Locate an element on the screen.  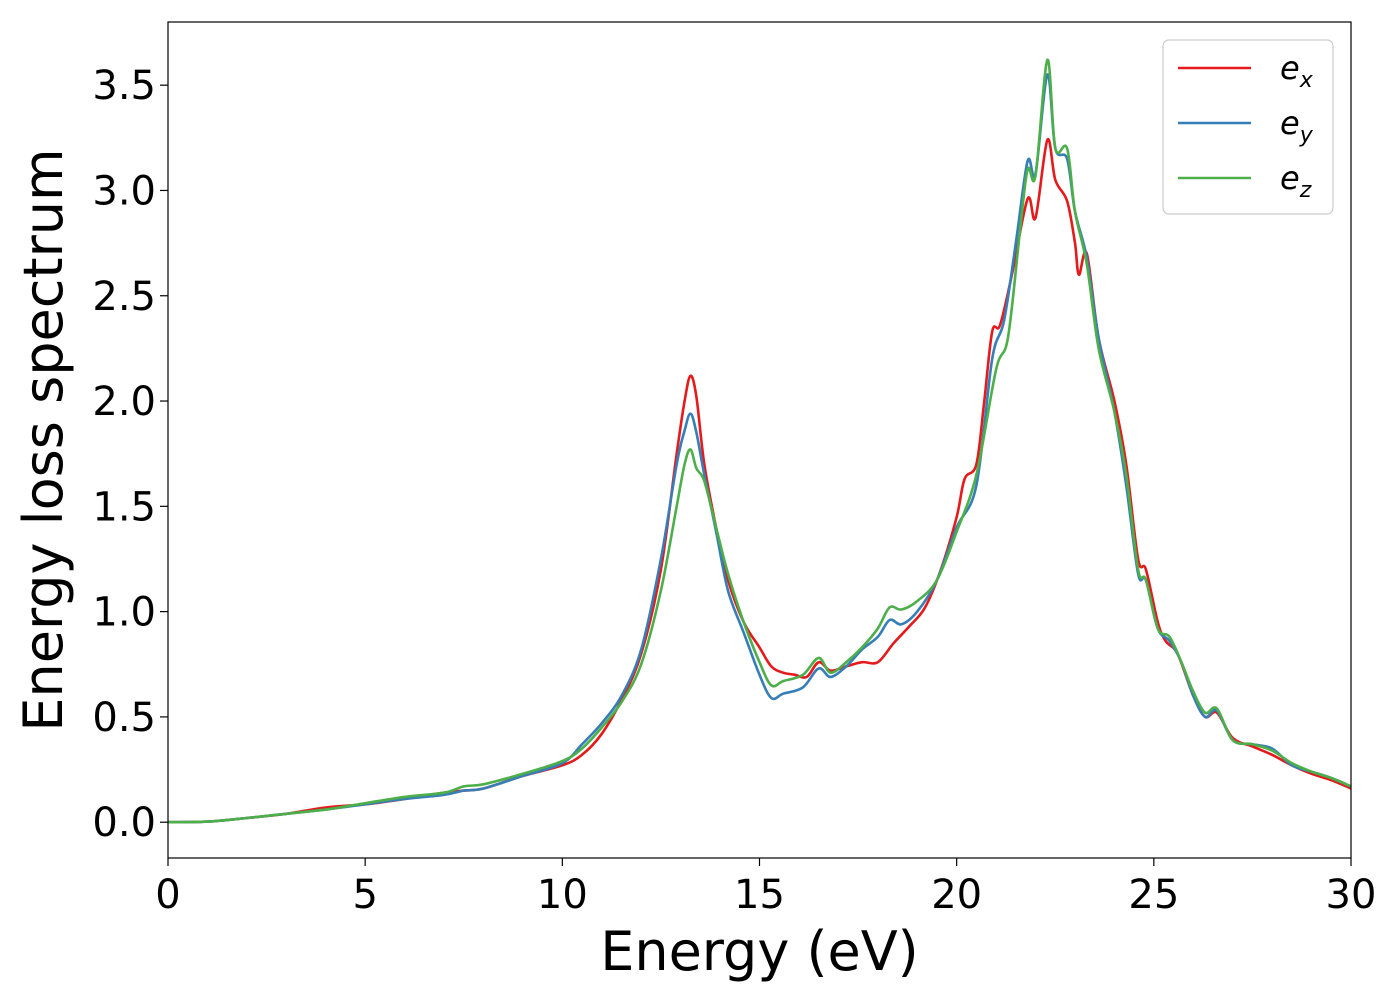
y-tick-label: 1.5 is located at coordinates (124, 507).